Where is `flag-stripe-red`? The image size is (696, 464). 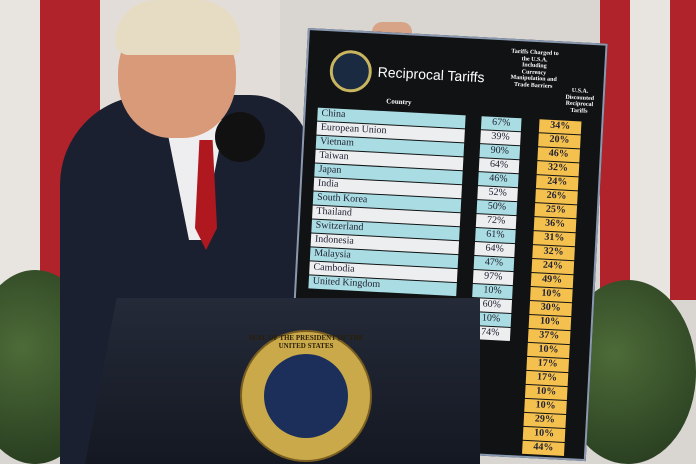 flag-stripe-red is located at coordinates (683, 150).